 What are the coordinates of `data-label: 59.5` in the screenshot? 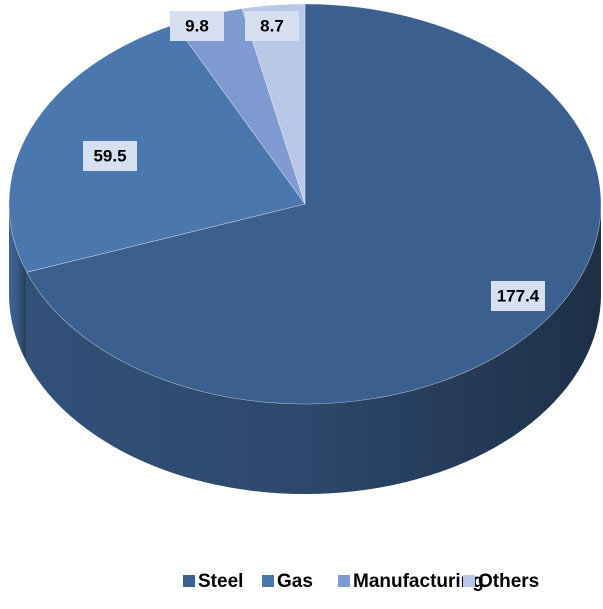 It's located at (109, 155).